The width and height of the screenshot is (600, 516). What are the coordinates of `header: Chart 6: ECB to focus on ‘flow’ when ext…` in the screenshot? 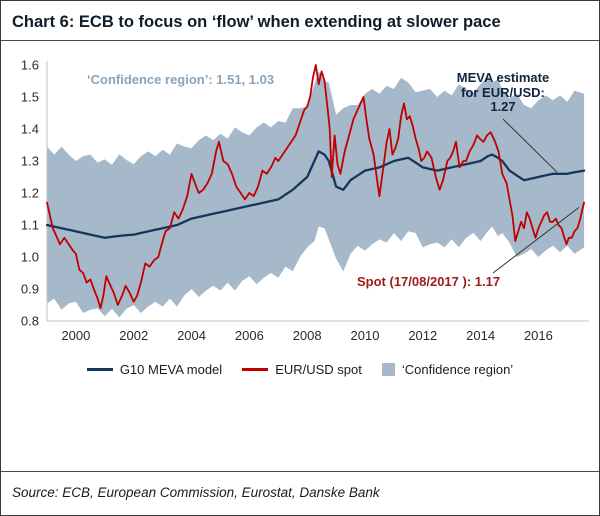 It's located at (300, 21).